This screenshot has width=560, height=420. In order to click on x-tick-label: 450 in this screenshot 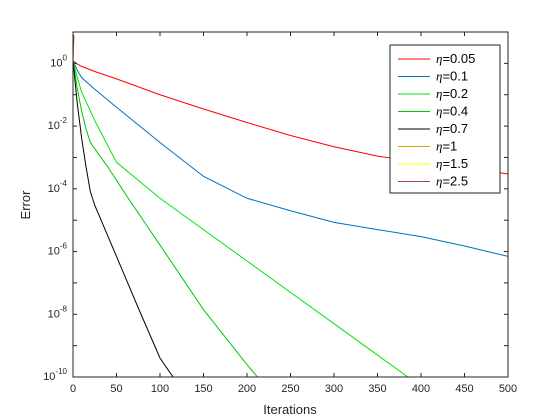, I will do `click(464, 389)`.